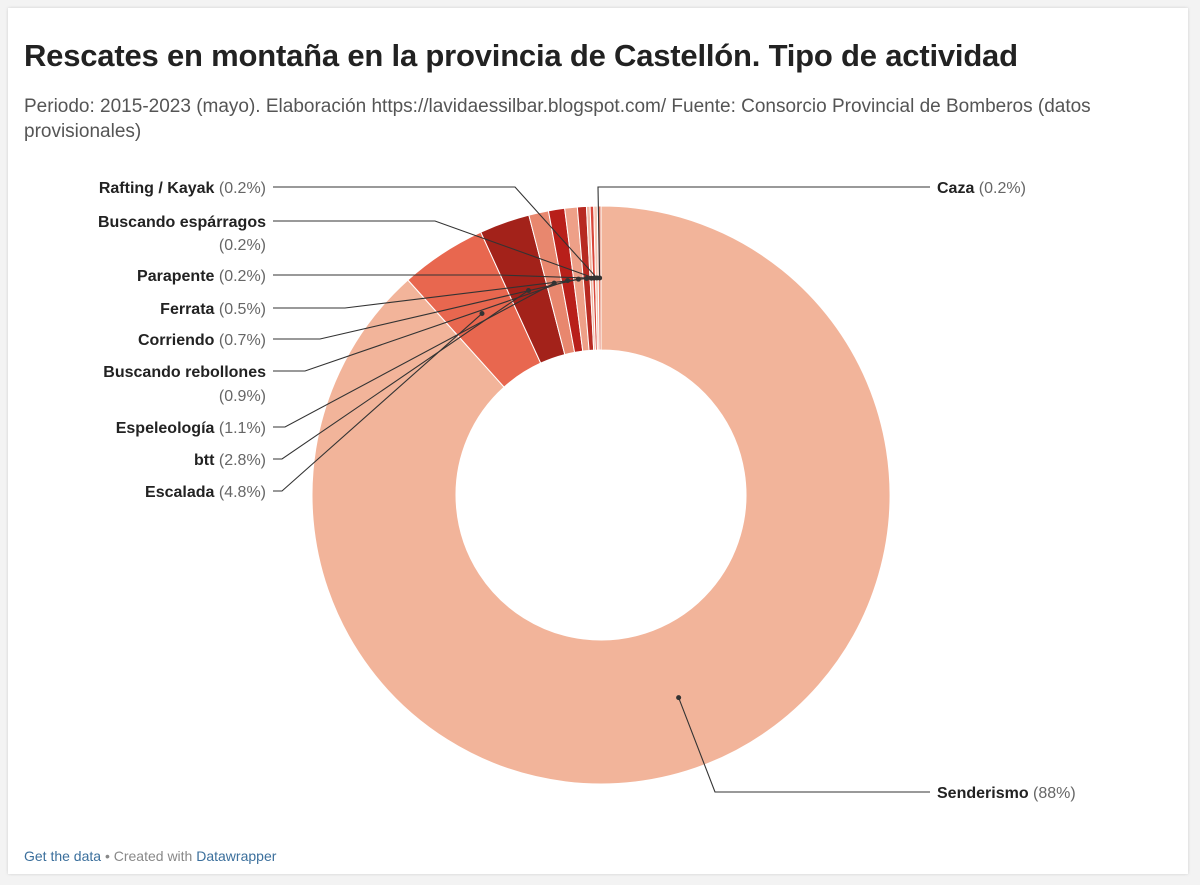 Image resolution: width=1200 pixels, height=885 pixels. What do you see at coordinates (679, 698) in the screenshot?
I see `leader-dot-senderismo` at bounding box center [679, 698].